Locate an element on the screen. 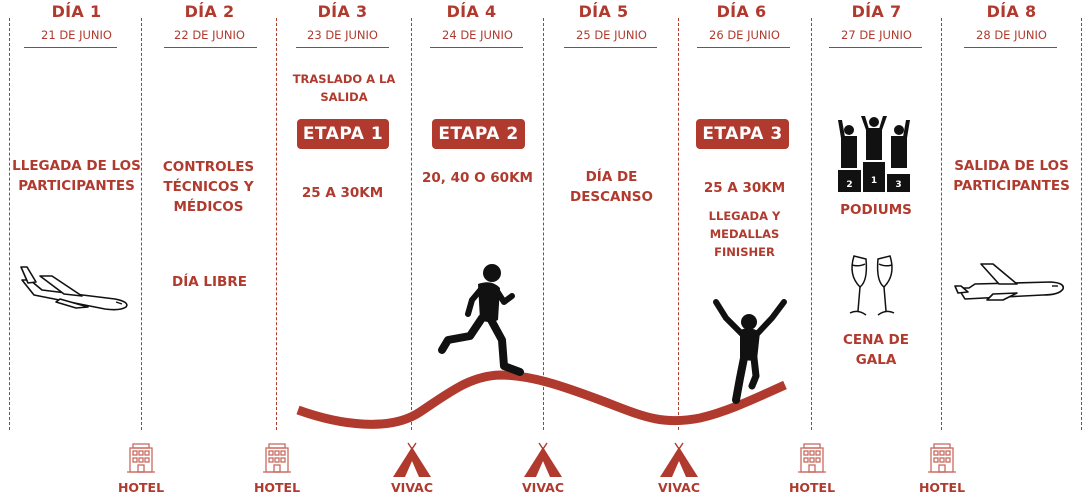 This screenshot has height=500, width=1089. day-date: 27 DE JUNIO is located at coordinates (876, 35).